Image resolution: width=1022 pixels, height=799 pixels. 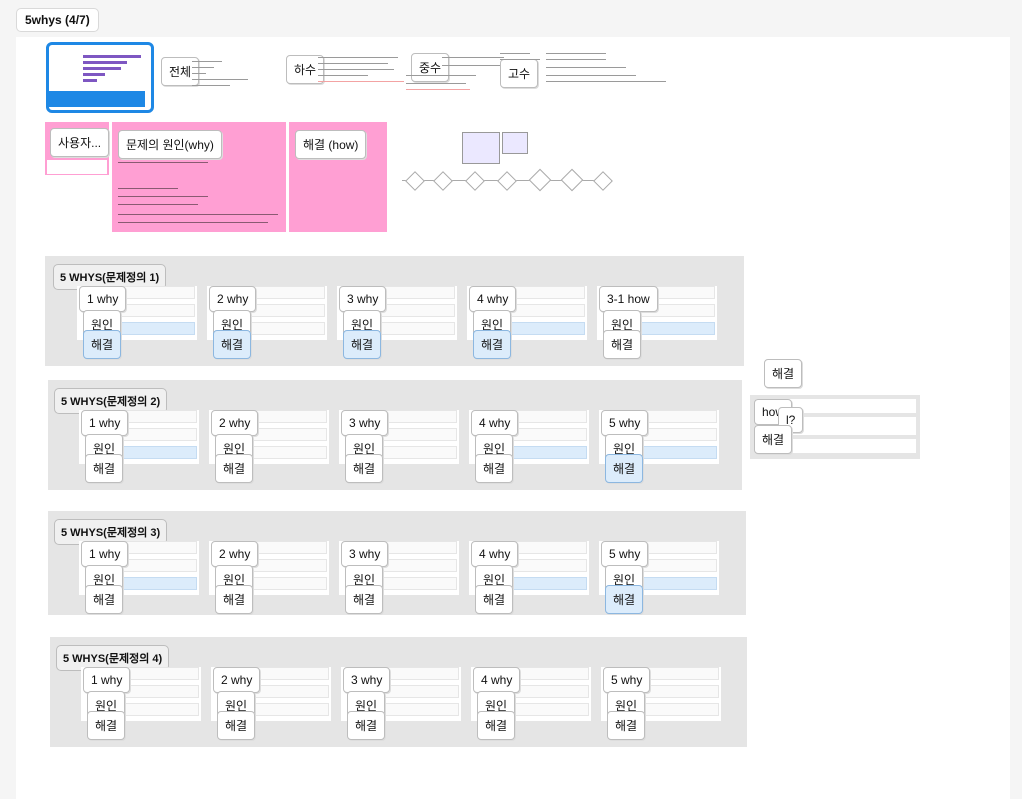 What do you see at coordinates (628, 299) in the screenshot?
I see `why-step-tag: 3-1 how` at bounding box center [628, 299].